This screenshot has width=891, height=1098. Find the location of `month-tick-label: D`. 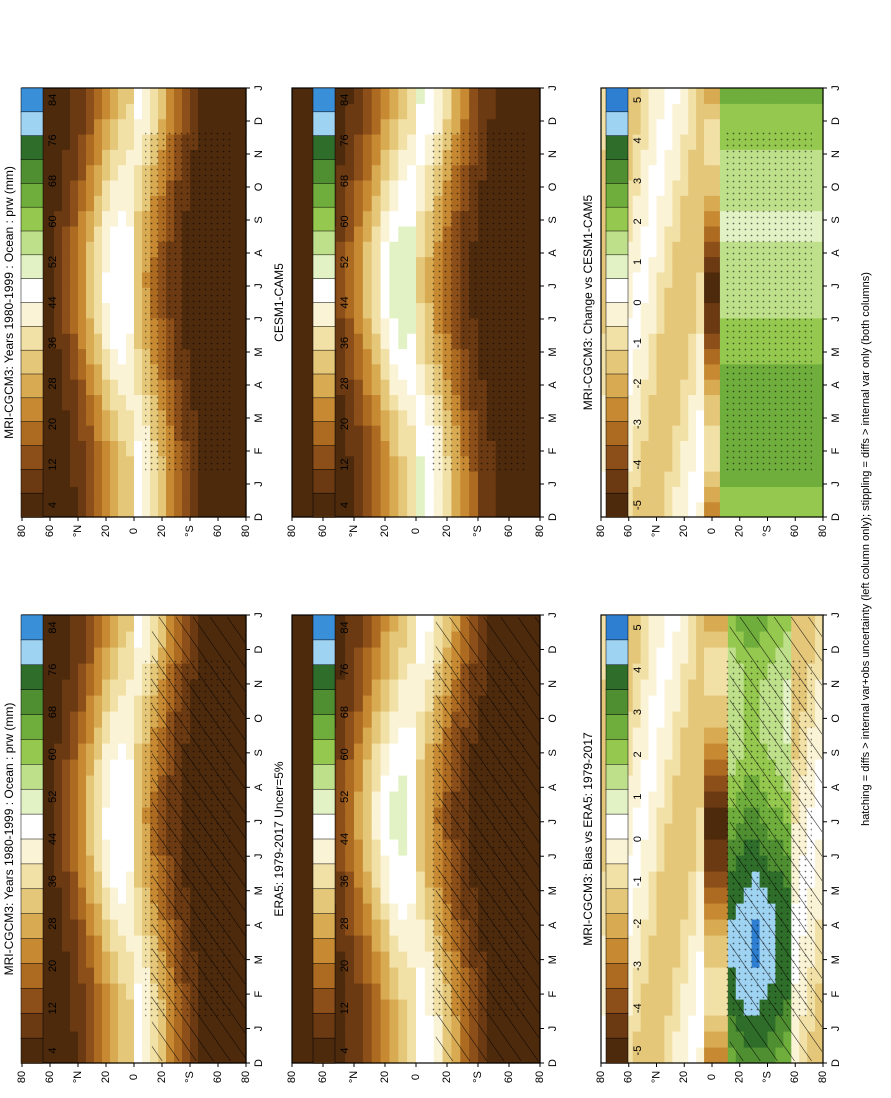

month-tick-label: D is located at coordinates (836, 1063).